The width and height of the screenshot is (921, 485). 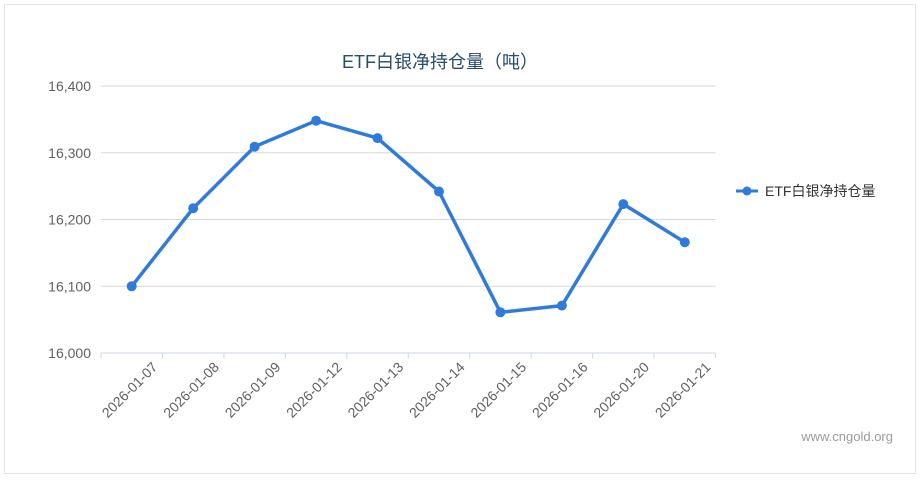 I want to click on chart-title: ETF白银净持仓量（吨）, so click(x=440, y=62).